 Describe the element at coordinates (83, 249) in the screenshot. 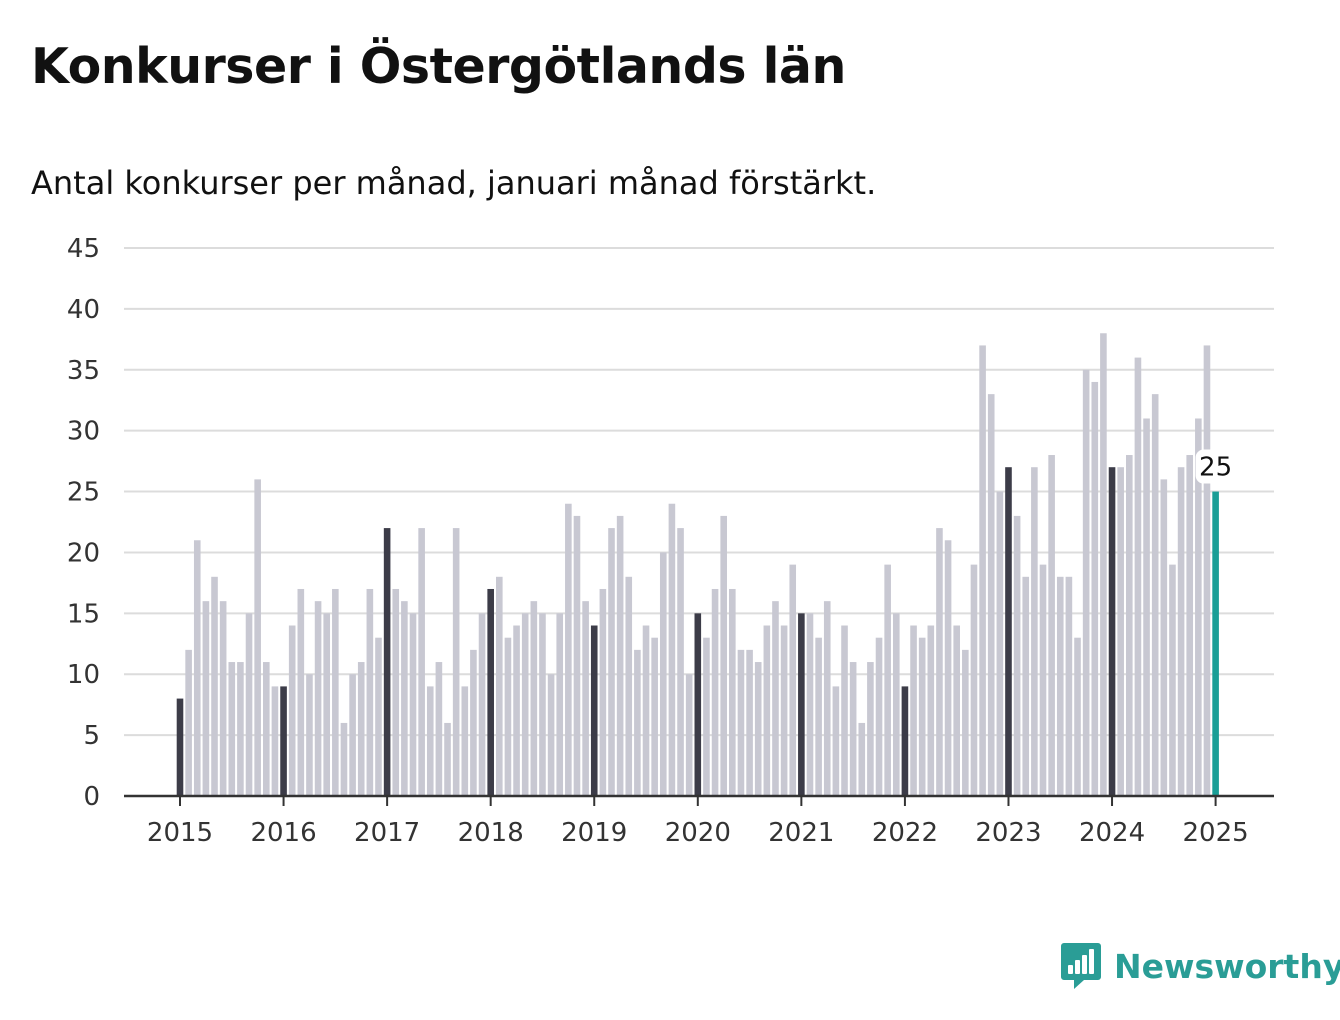

I see `y-tick-label: 45` at that location.